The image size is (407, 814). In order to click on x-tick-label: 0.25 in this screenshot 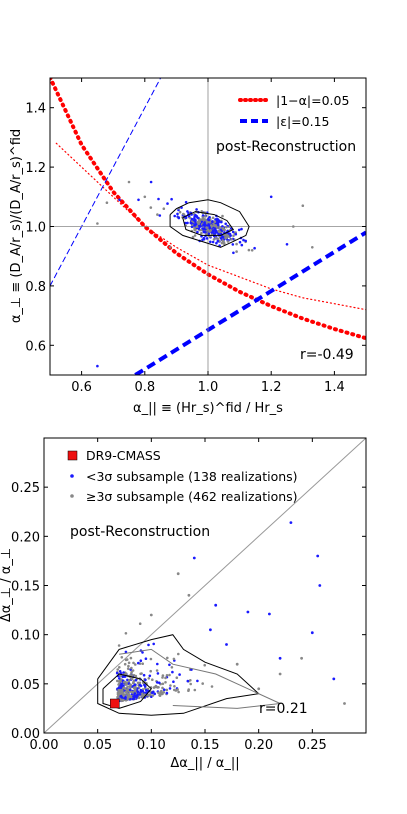, I will do `click(312, 745)`.